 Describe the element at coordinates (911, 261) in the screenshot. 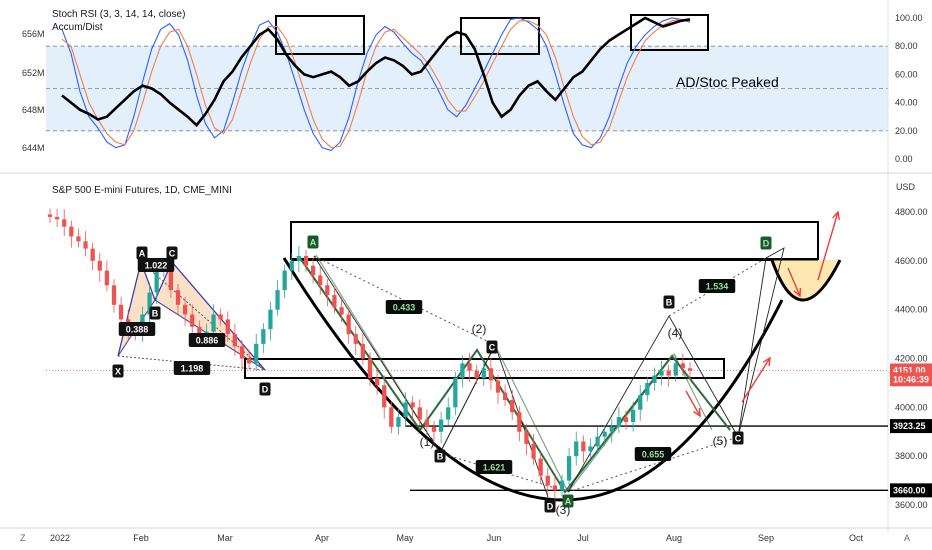

I see `price-tick-label: 4600.00` at that location.